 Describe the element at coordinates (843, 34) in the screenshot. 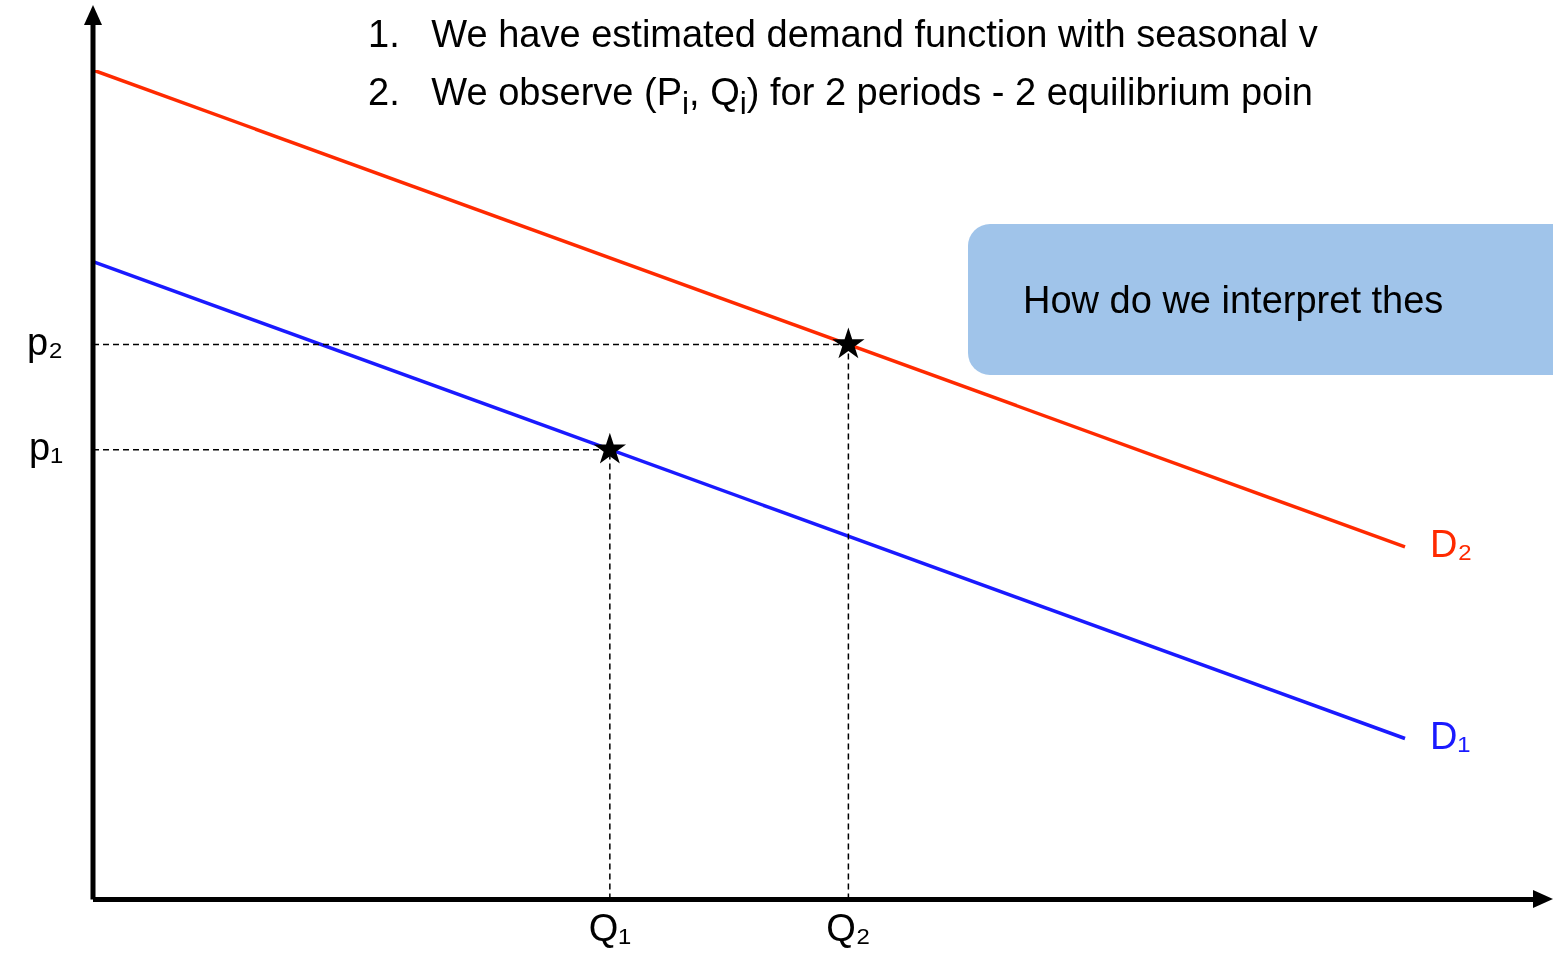

I see `text: 1. We have estimated demand function with seasonal v` at that location.